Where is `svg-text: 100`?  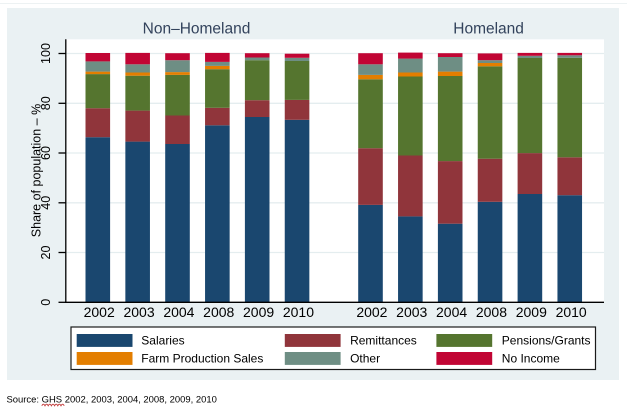 svg-text: 100 is located at coordinates (46, 53).